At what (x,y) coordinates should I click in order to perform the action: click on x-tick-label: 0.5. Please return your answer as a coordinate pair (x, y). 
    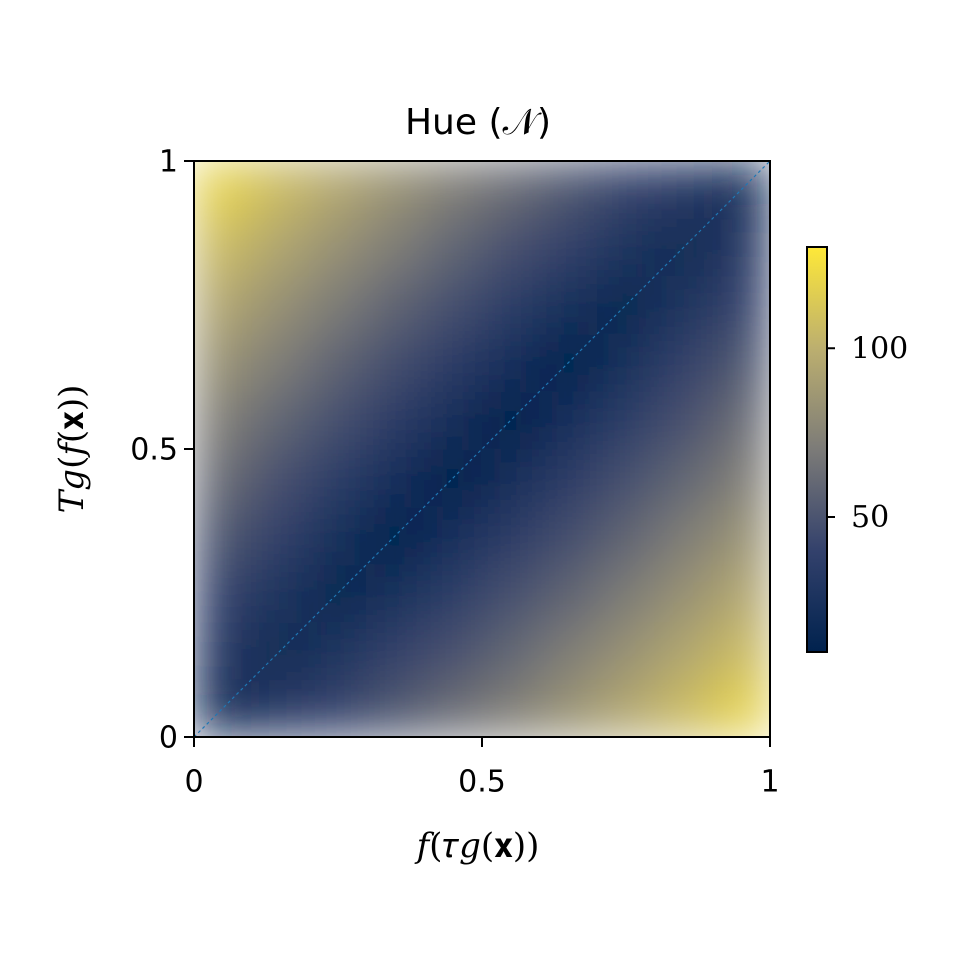
    Looking at the image, I should click on (482, 782).